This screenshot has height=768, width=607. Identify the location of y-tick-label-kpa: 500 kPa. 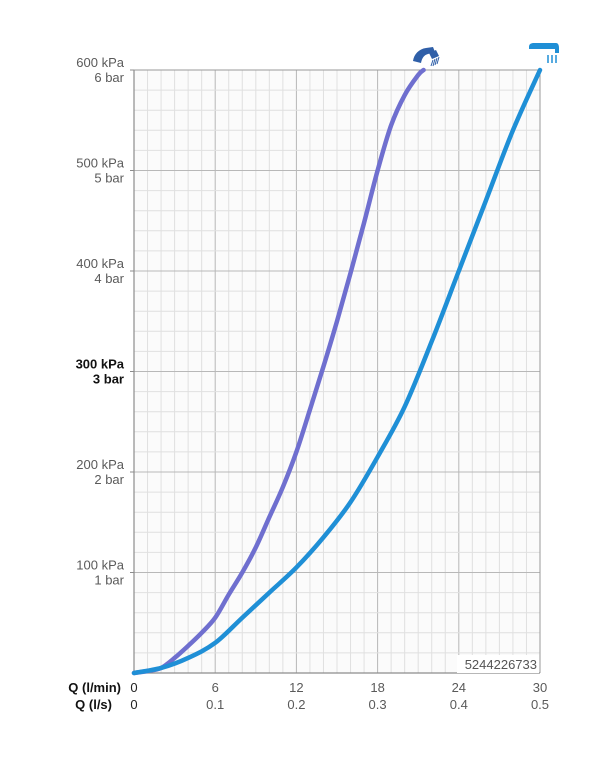
(100, 163).